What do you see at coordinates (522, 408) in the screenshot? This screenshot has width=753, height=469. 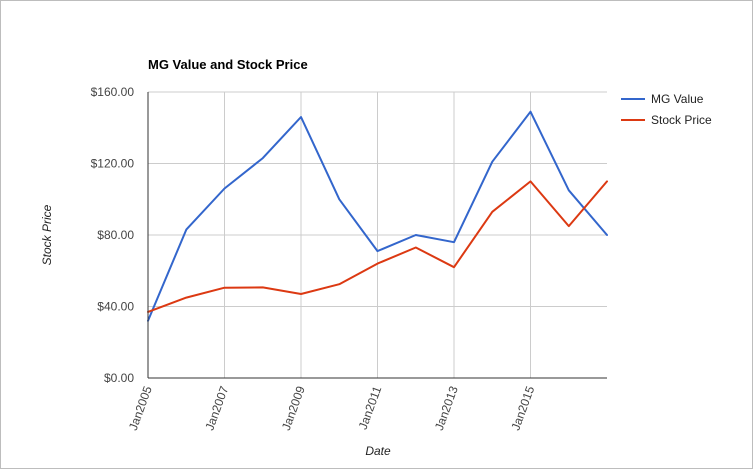 I see `x-tick-label: Jan2015` at bounding box center [522, 408].